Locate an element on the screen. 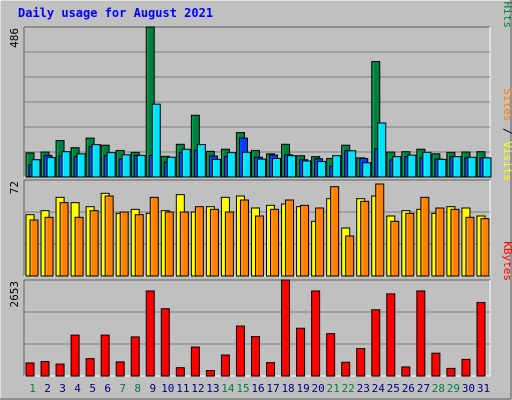  x-tick-label: 8 is located at coordinates (137, 388).